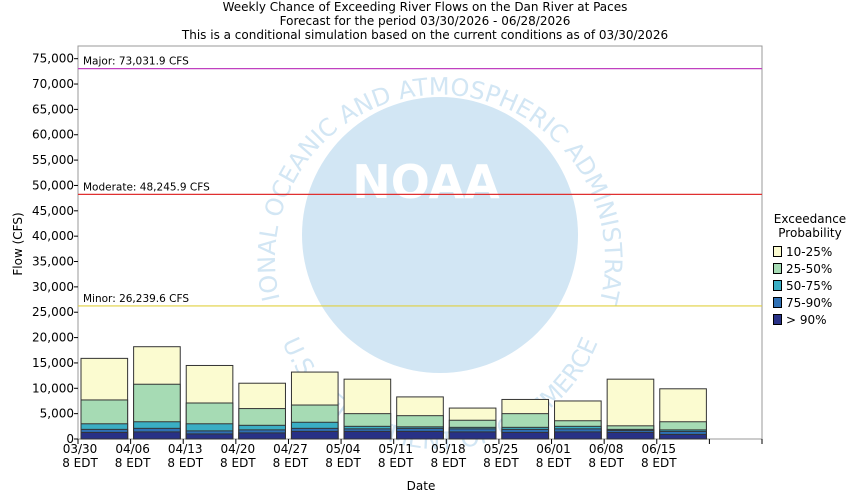  Describe the element at coordinates (238, 449) in the screenshot. I see `x-tick-label-date: 04/20` at that location.